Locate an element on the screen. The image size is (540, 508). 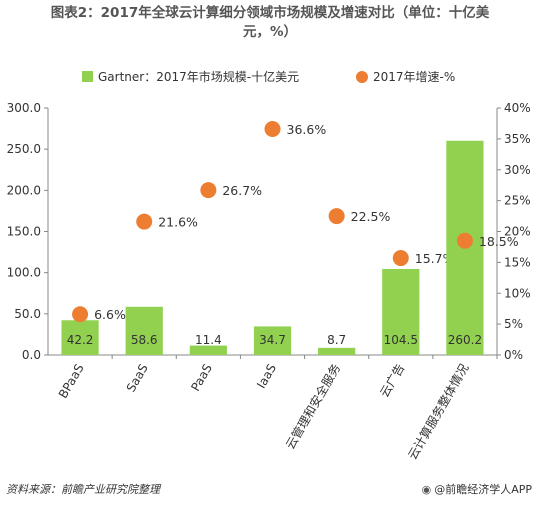
growth-value-label: 21.6% is located at coordinates (178, 222).